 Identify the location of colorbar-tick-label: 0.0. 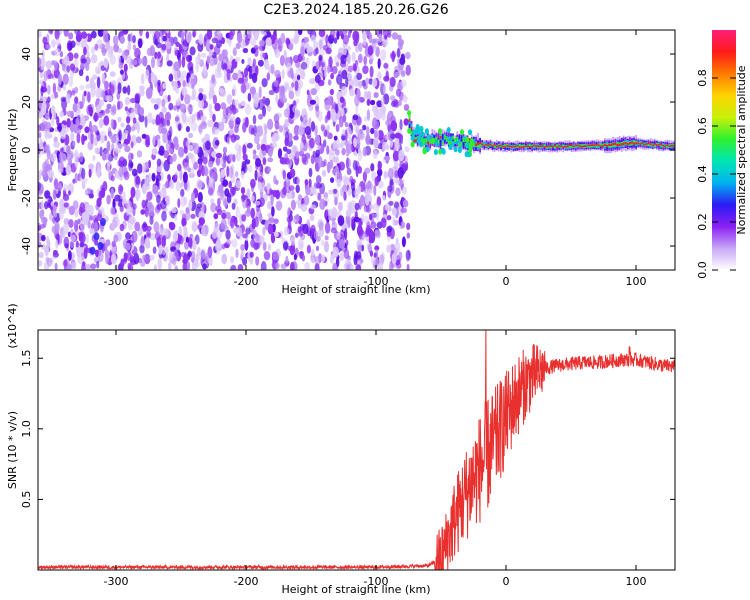
(702, 270).